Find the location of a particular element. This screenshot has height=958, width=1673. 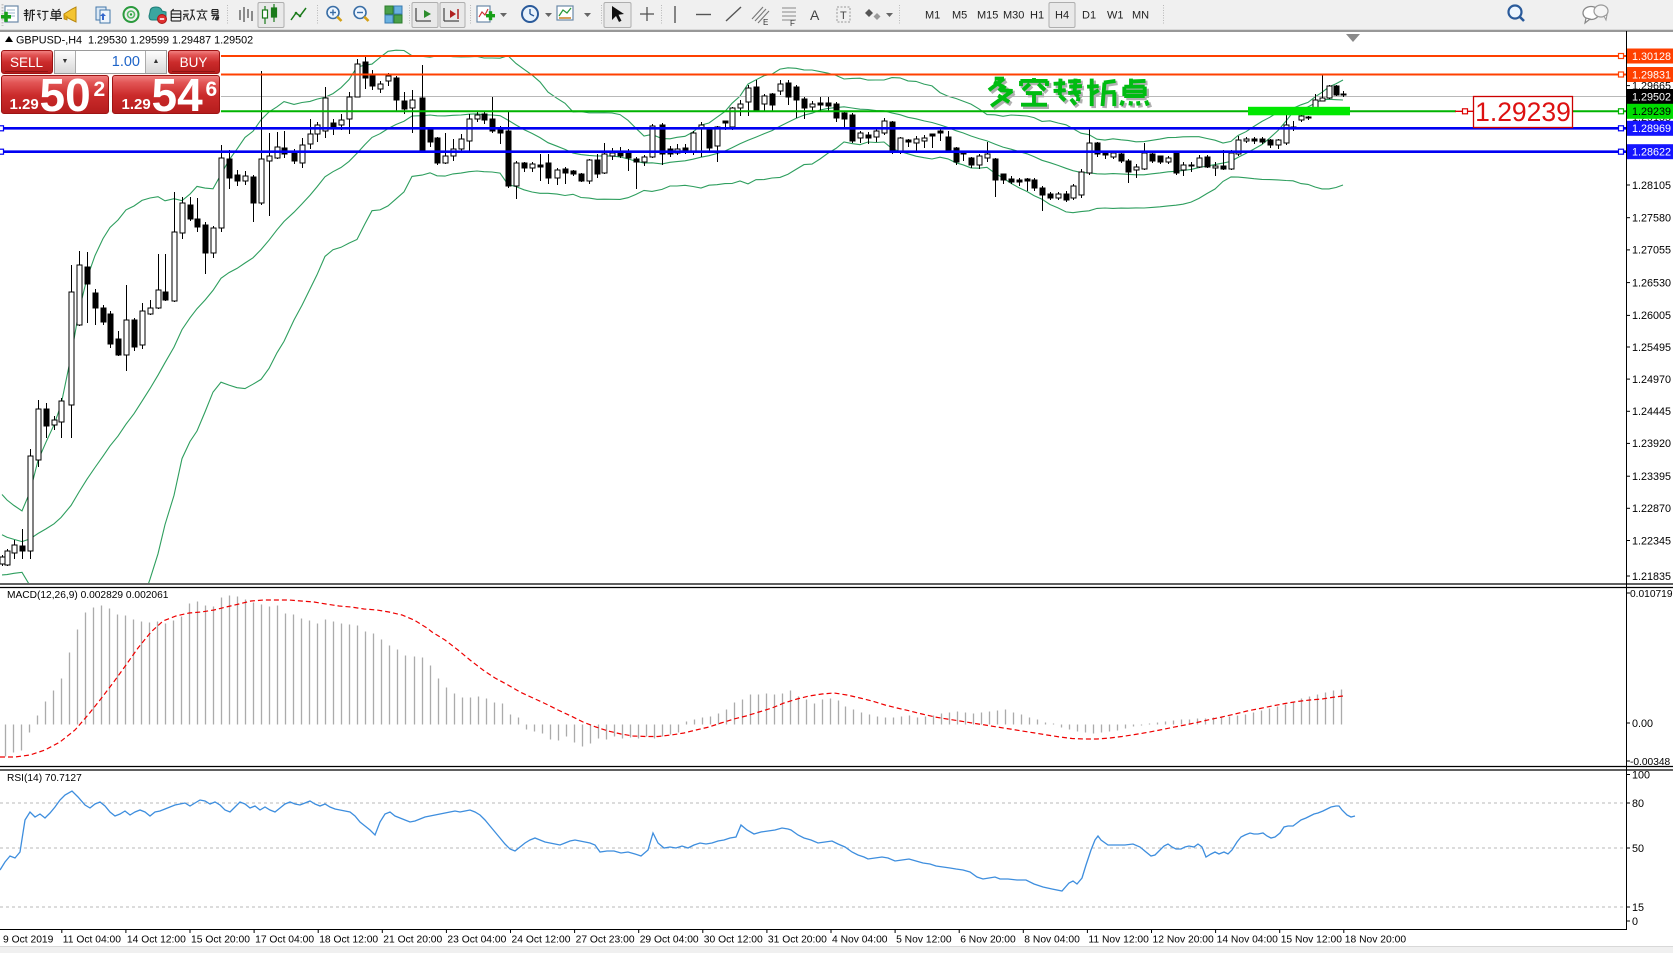

svg-text: 31 Oct 20:00 is located at coordinates (797, 940).